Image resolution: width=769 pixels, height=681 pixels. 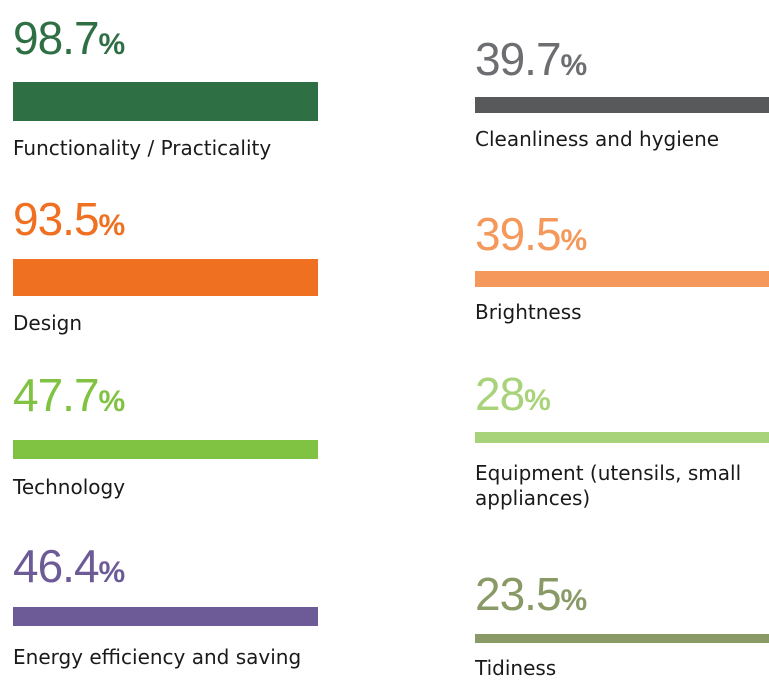 What do you see at coordinates (69, 566) in the screenshot?
I see `value-label: 46.4%` at bounding box center [69, 566].